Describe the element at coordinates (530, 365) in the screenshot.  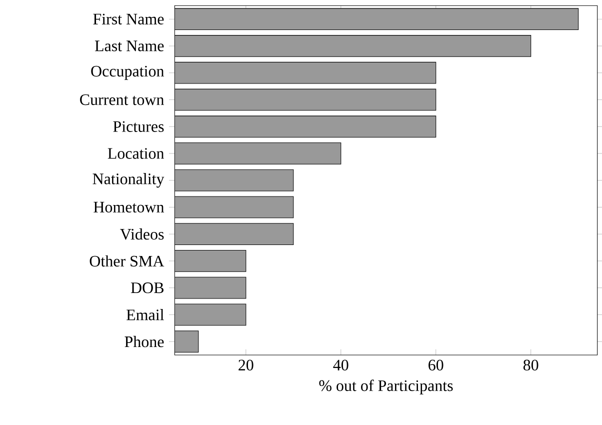
I see `x-tick-label: 80` at that location.